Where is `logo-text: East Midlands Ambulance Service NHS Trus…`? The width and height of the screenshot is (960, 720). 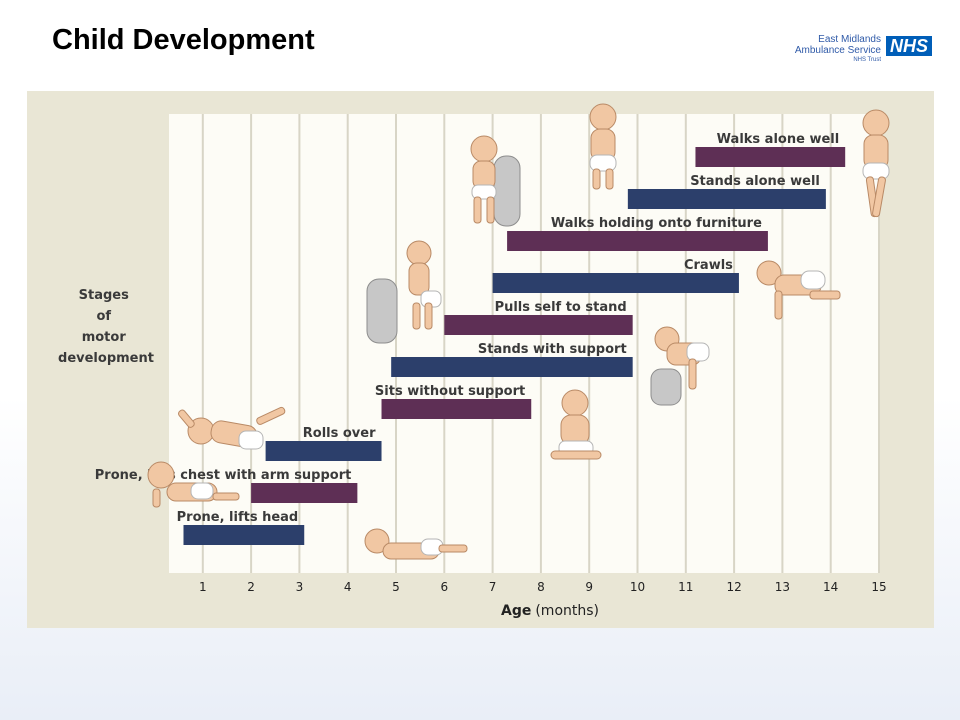 logo-text: East Midlands Ambulance Service NHS Trus… is located at coordinates (838, 49).